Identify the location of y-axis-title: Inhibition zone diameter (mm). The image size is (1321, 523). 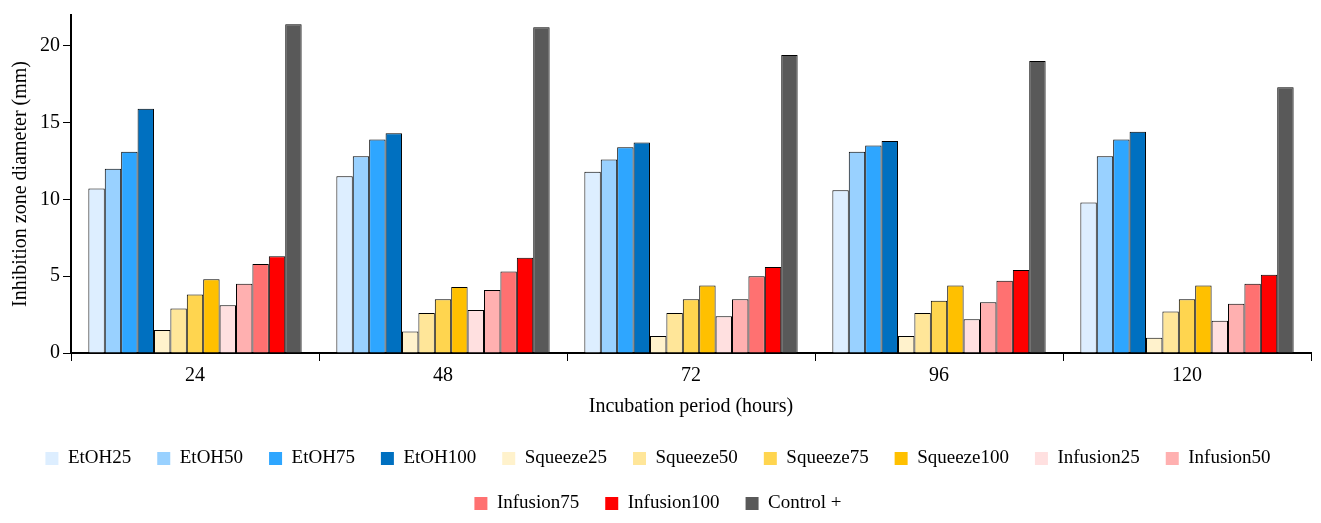
(20, 184).